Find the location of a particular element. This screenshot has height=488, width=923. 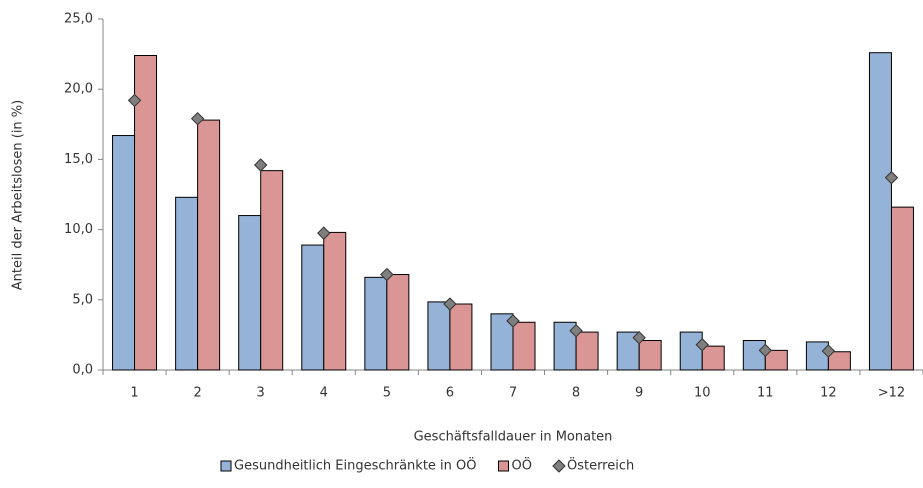

x-tick-label: 11 is located at coordinates (765, 393).